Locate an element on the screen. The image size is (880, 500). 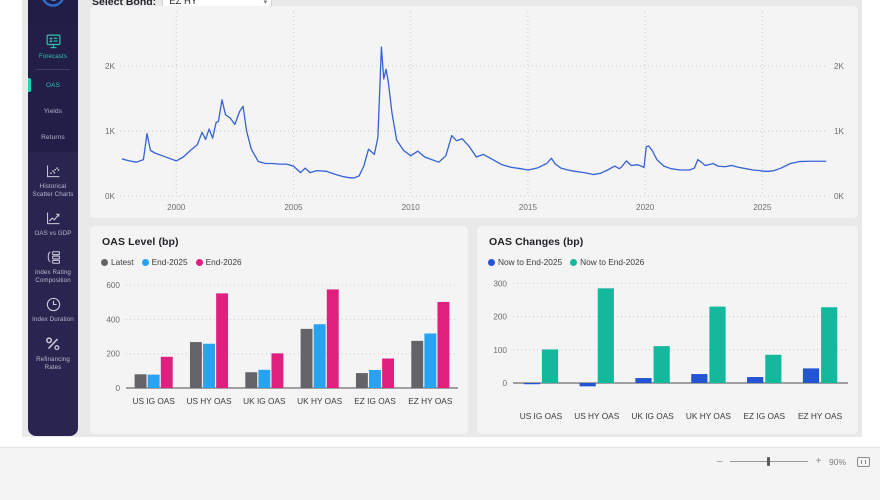
sidebar-secondary-section: Historical Scatter Charts OAS vs GDP is located at coordinates (53, 265).